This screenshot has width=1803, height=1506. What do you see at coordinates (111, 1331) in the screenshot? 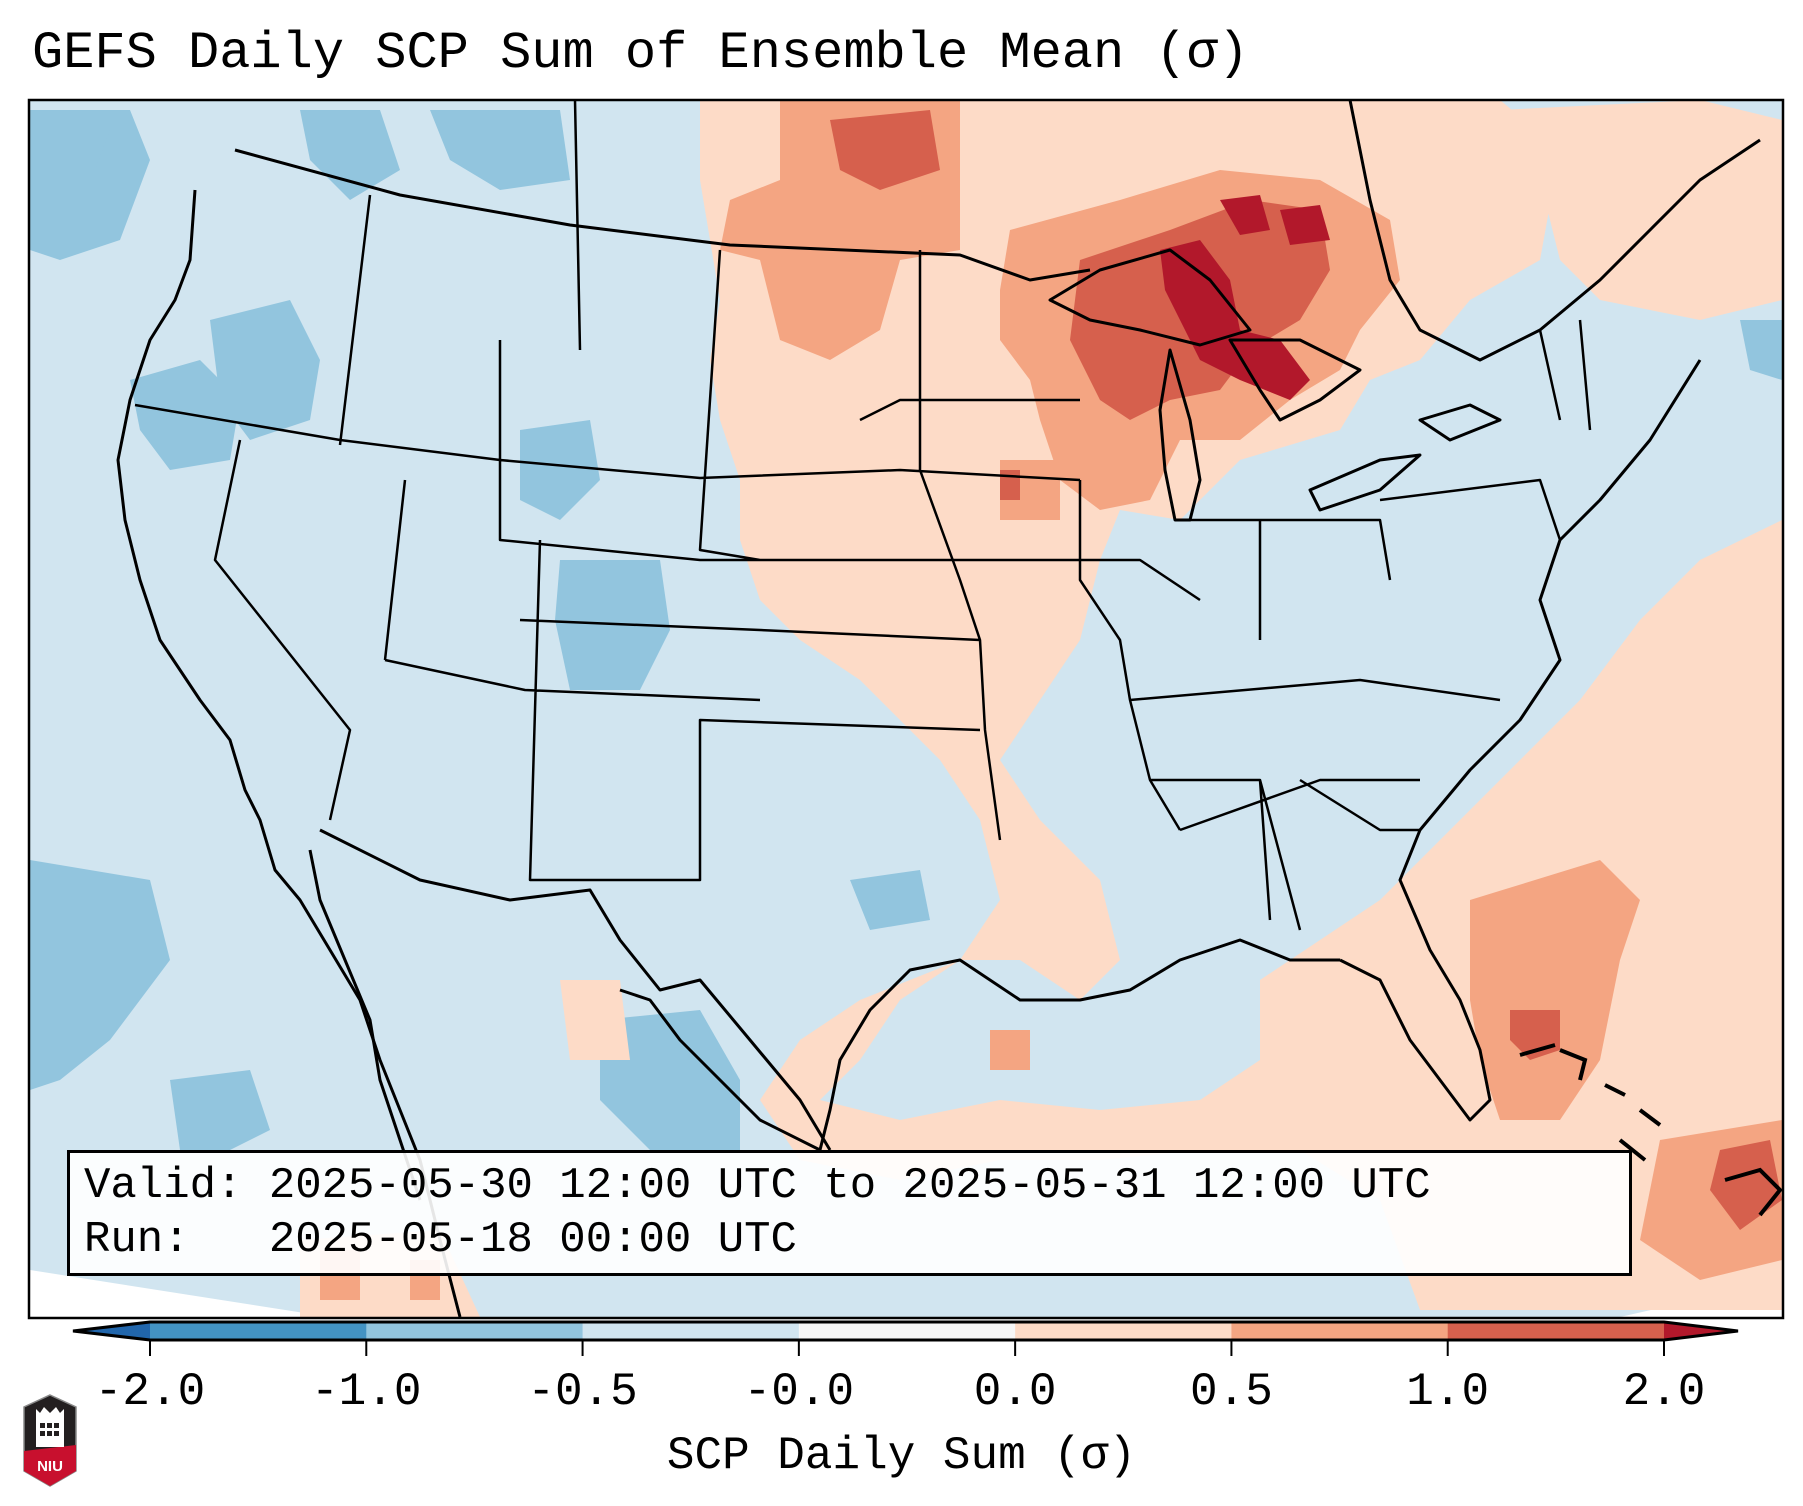
I see `colorbar-under-arrow` at bounding box center [111, 1331].